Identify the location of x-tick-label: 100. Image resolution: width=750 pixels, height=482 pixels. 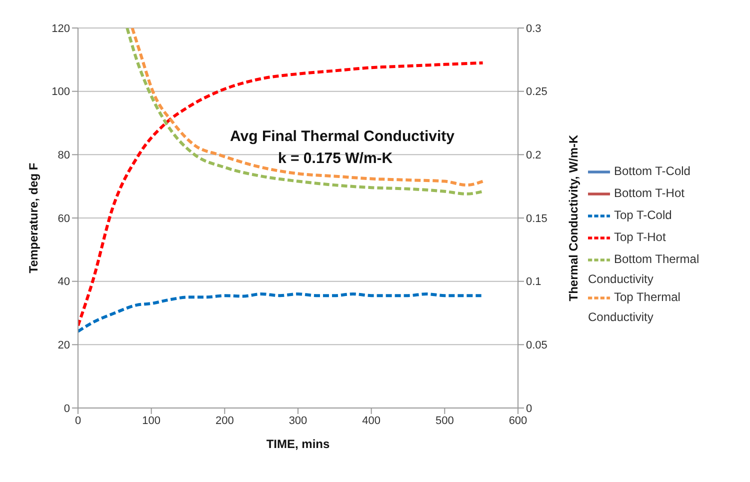
(151, 420).